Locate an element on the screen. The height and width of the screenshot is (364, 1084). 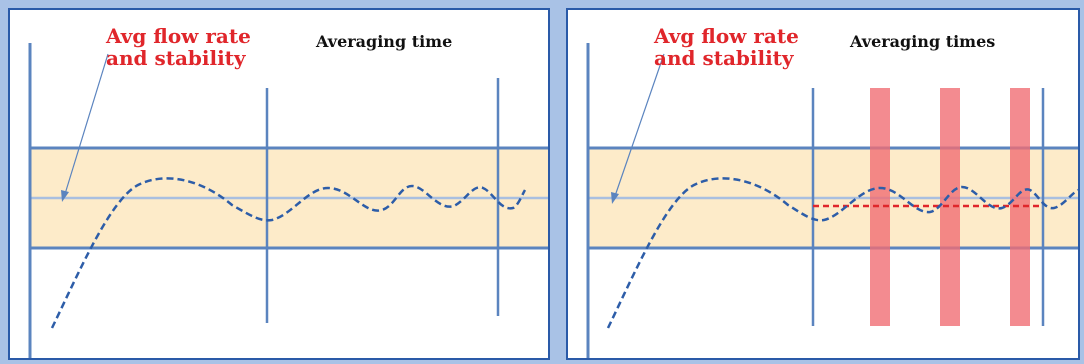
averaging-time-heading: Averaging time is located at coordinates (384, 41).